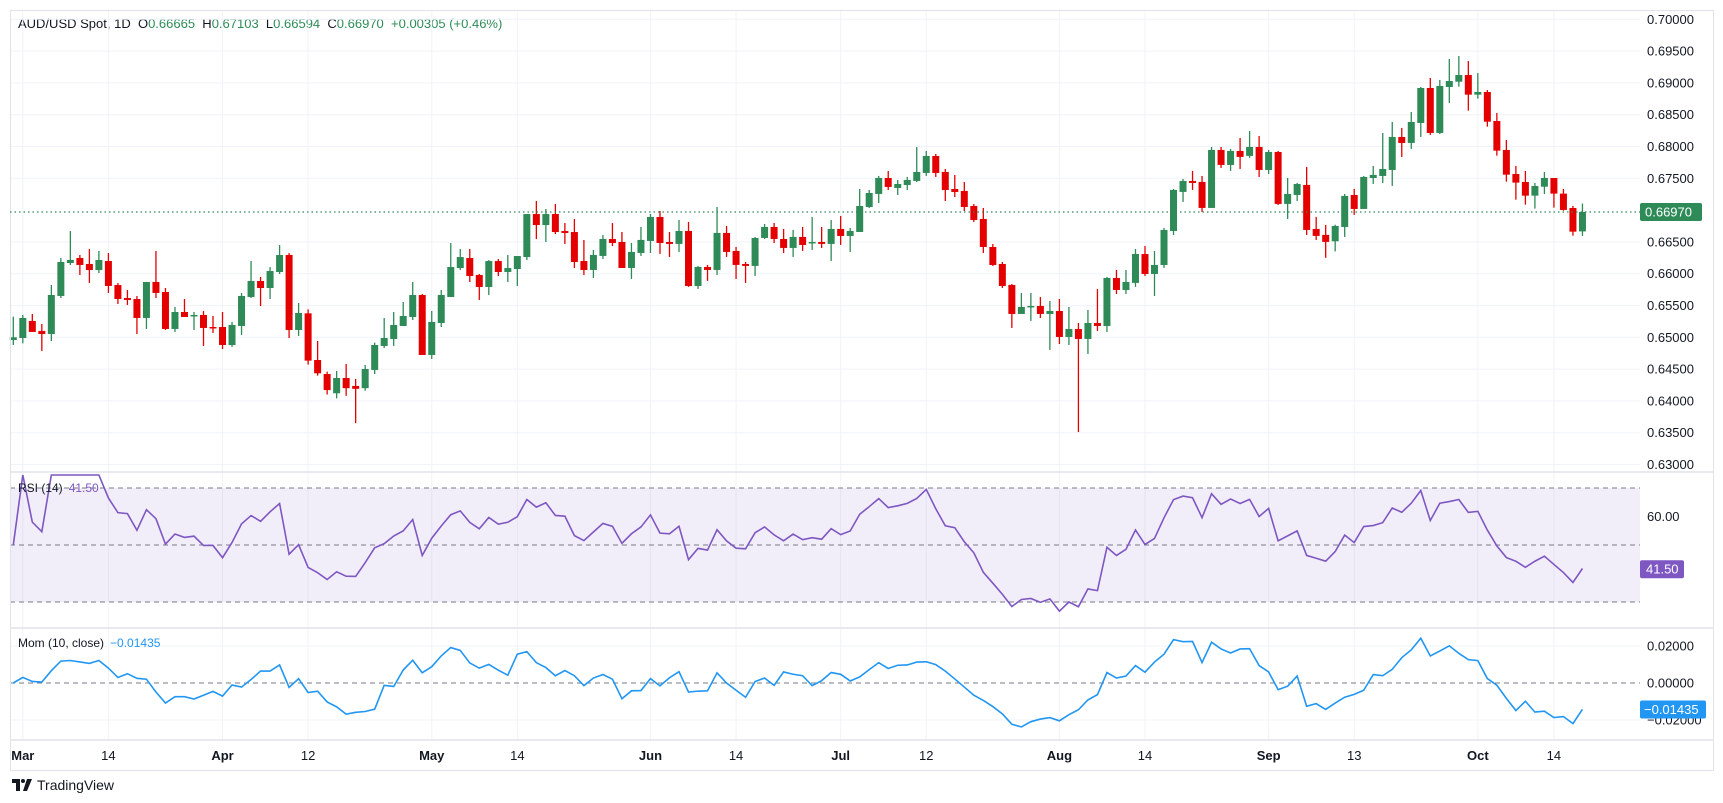 This screenshot has height=803, width=1723. I want to click on mom-axis-label: 0.02000, so click(1670, 646).